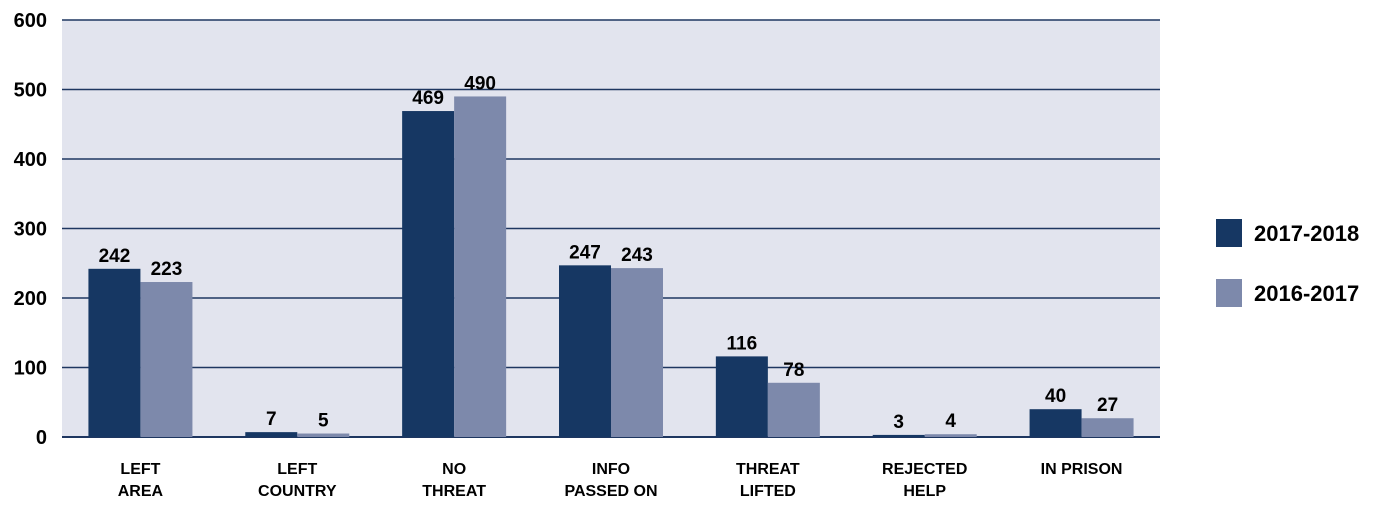  Describe the element at coordinates (115, 256) in the screenshot. I see `data-label: 242` at that location.